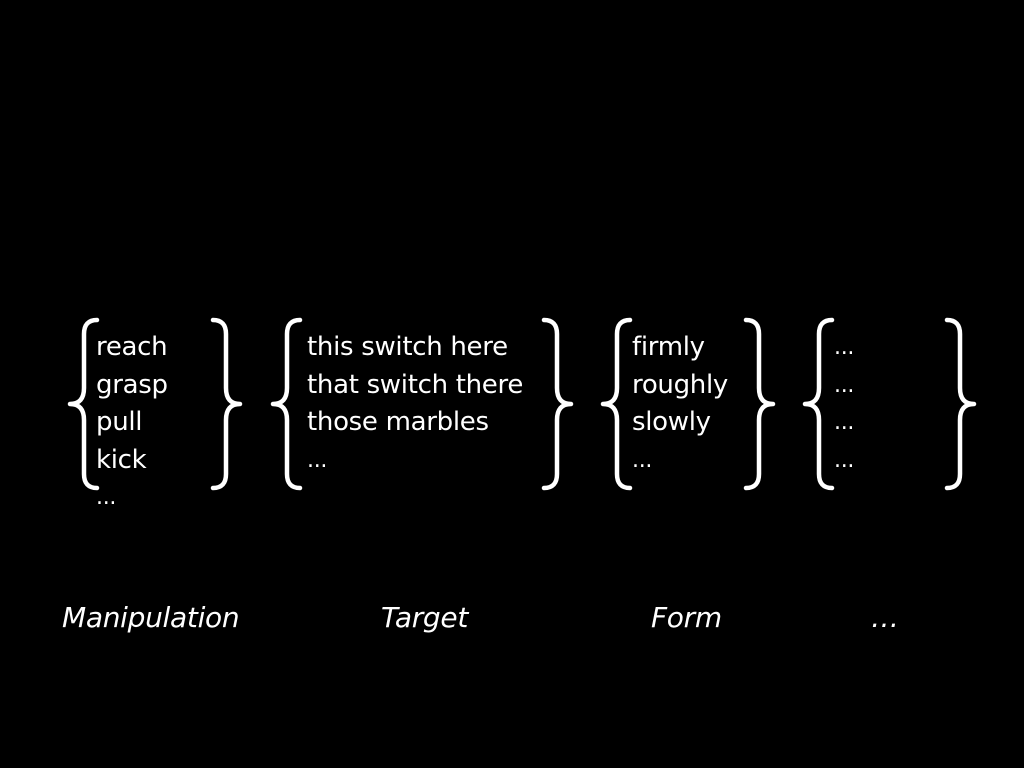 The height and width of the screenshot is (768, 1024). I want to click on target-item: that switch there, so click(415, 384).